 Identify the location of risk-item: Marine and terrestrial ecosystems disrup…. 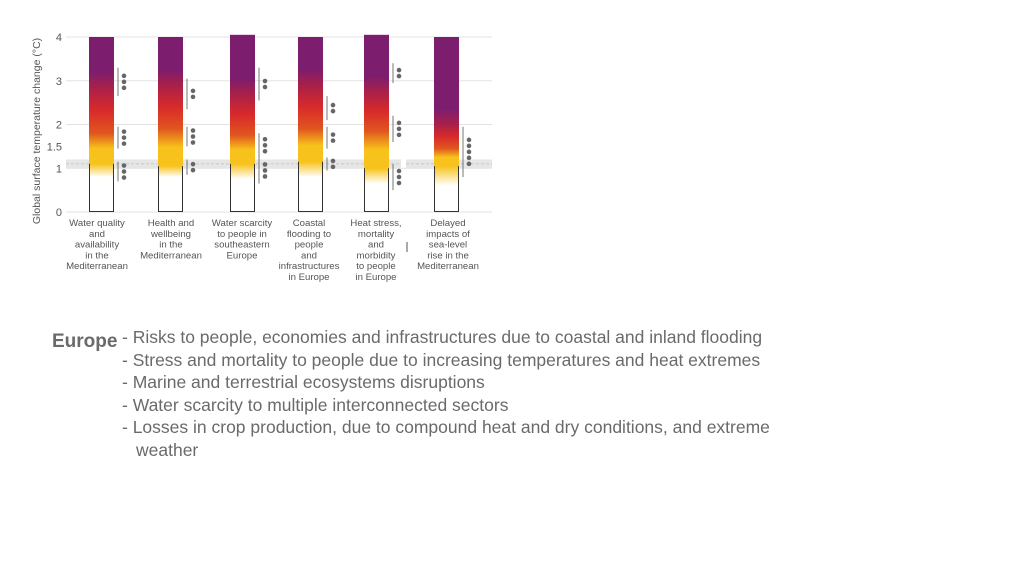
(472, 382).